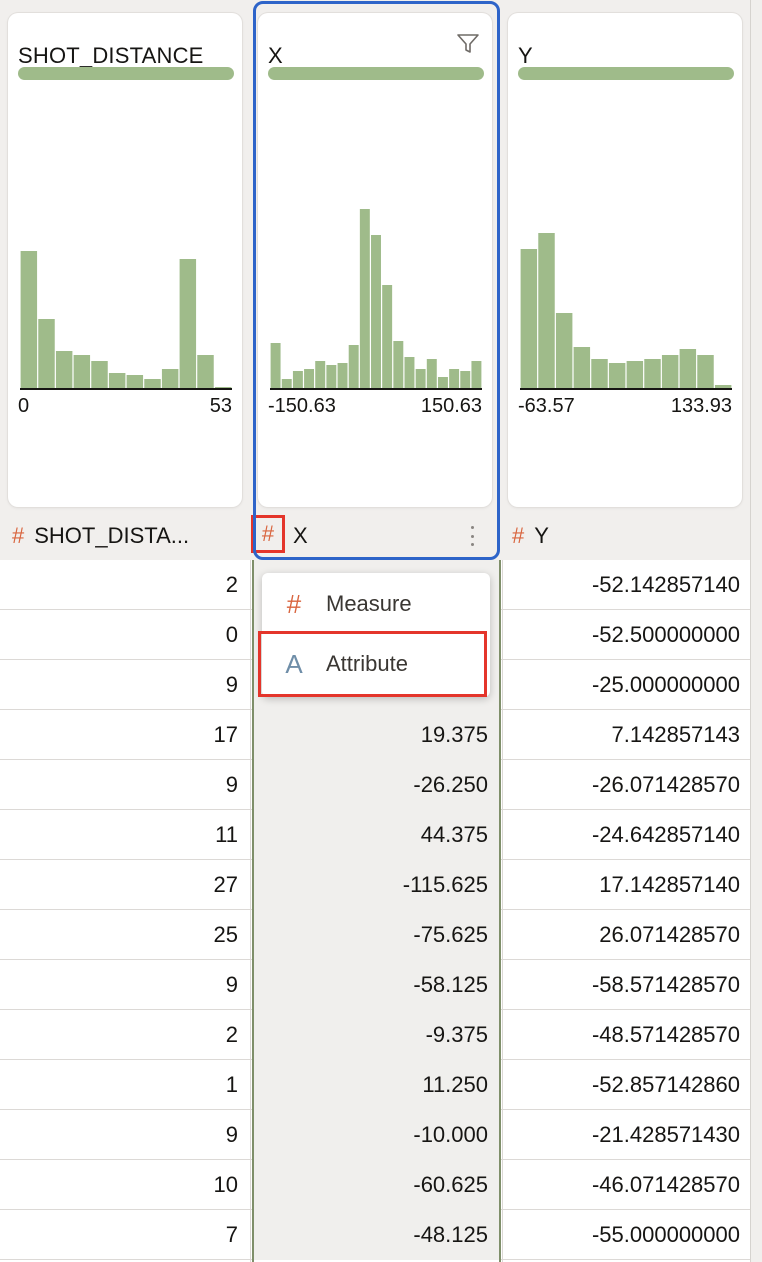  Describe the element at coordinates (376, 1085) in the screenshot. I see `table-cell: 11.250` at that location.